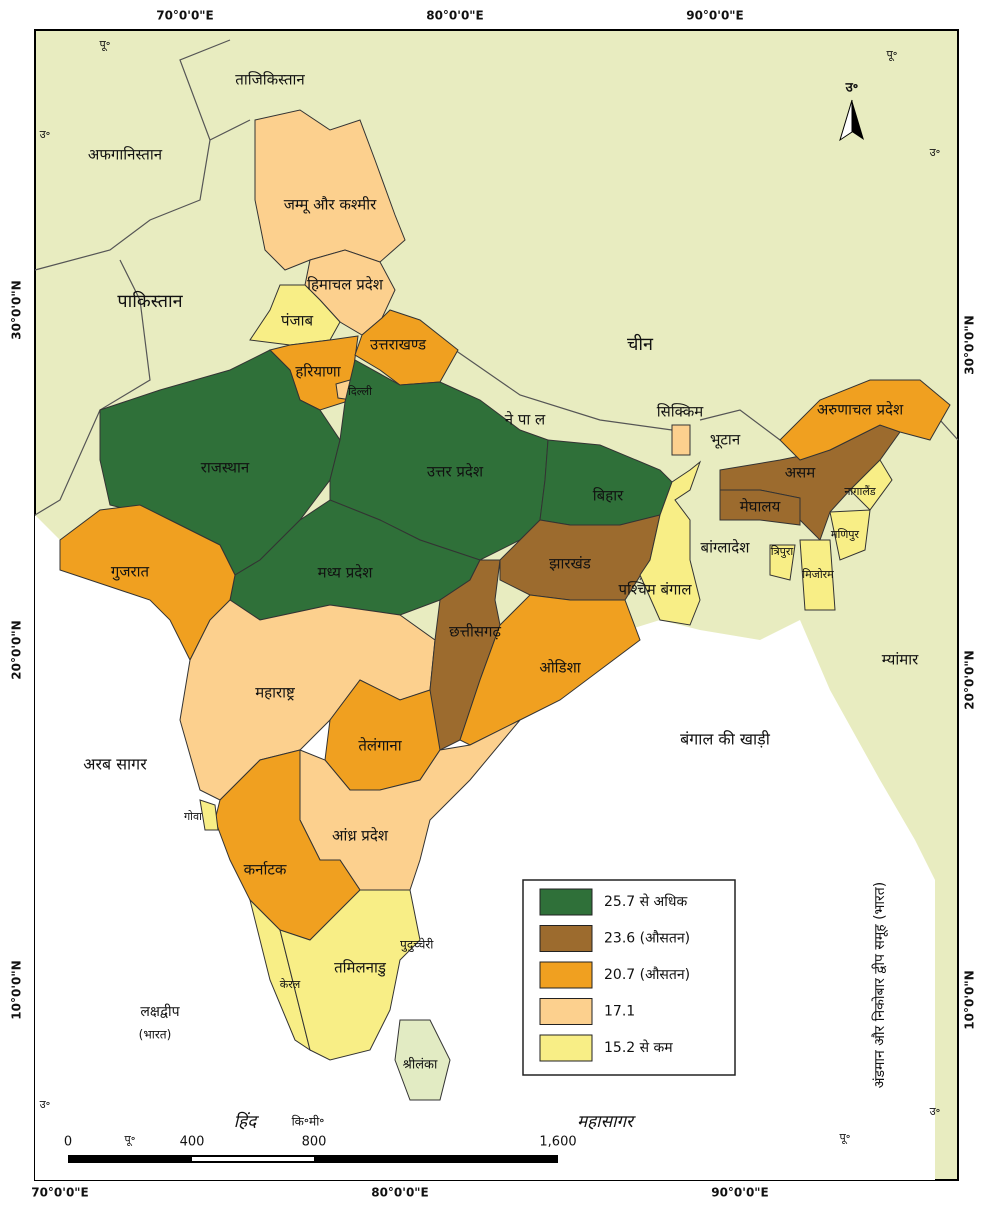 The image size is (988, 1220). I want to click on place-label: अरब सागर, so click(115, 764).